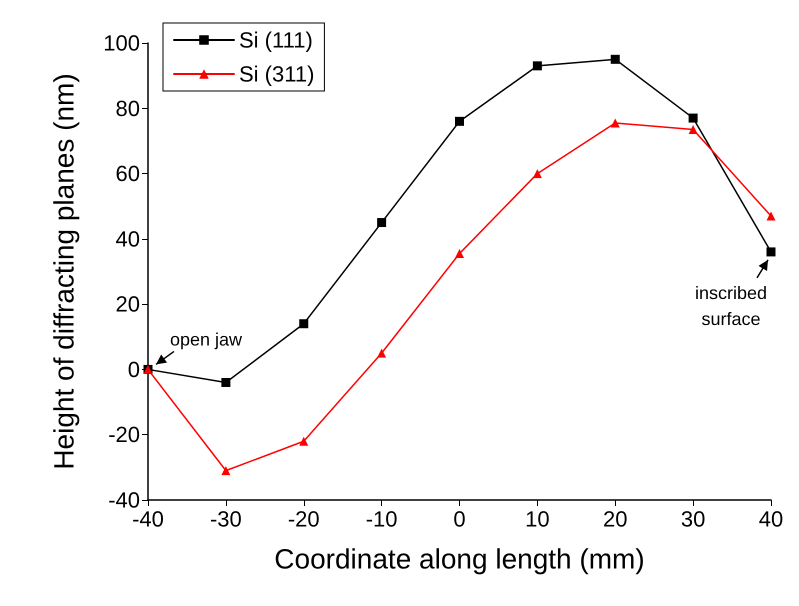  What do you see at coordinates (304, 519) in the screenshot?
I see `x-tick-label: -20` at bounding box center [304, 519].